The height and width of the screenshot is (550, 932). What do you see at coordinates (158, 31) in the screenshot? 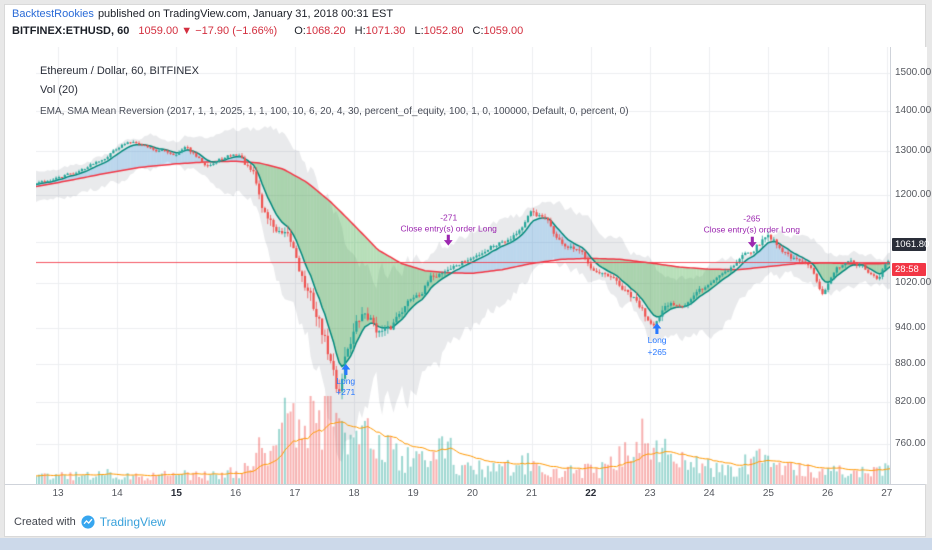
I see `last-price: 1059.00` at bounding box center [158, 31].